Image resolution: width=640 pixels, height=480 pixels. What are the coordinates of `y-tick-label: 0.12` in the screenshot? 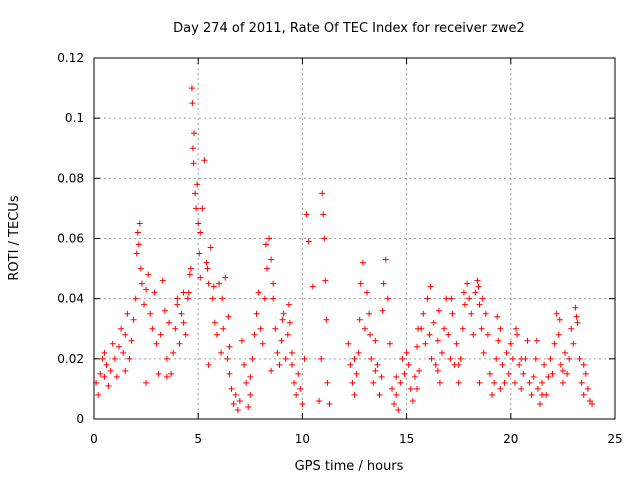 It's located at (70, 58).